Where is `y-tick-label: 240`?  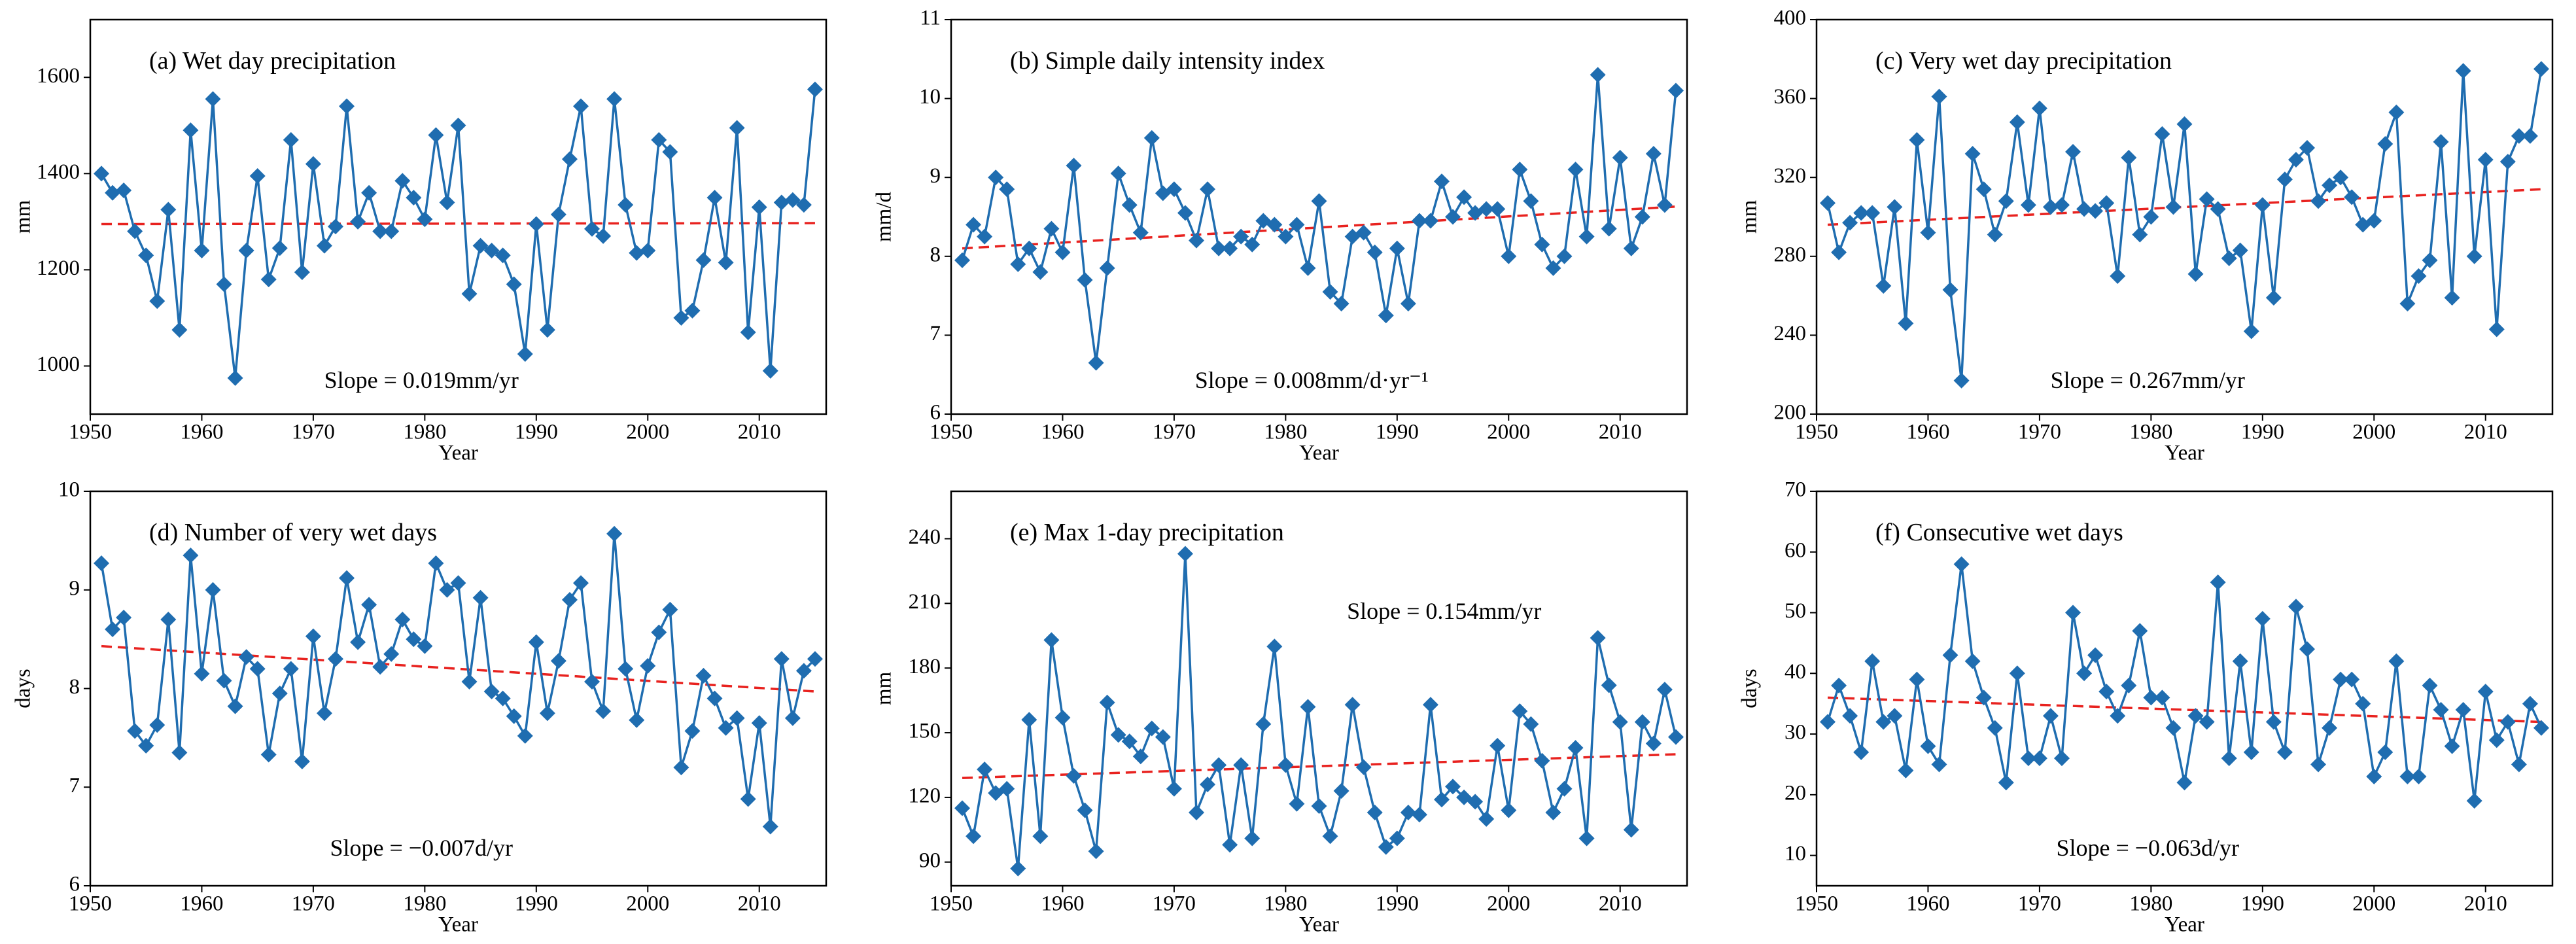 y-tick-label: 240 is located at coordinates (1790, 333).